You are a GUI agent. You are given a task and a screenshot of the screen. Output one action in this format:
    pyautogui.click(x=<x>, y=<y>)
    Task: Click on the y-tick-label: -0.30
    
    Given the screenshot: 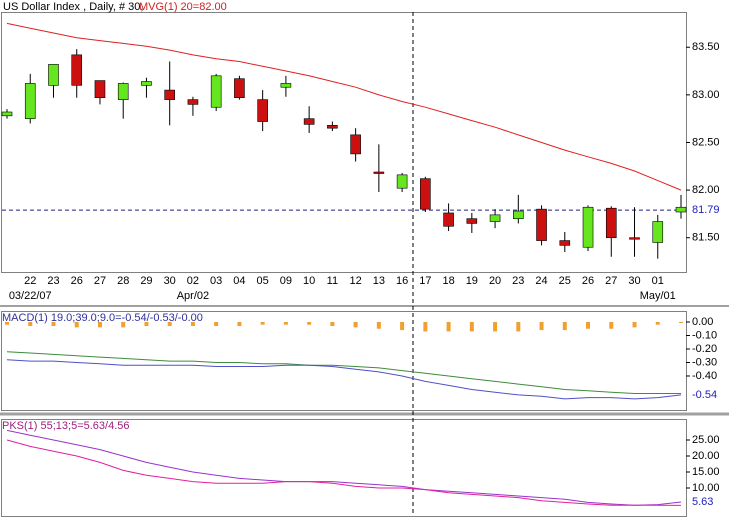 What is the action you would take?
    pyautogui.click(x=704, y=362)
    